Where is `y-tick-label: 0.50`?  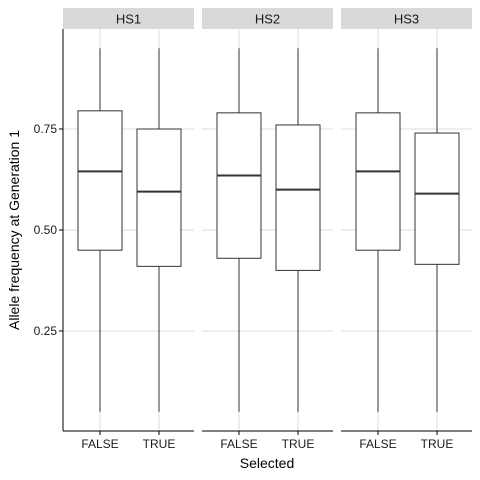
y-tick-label: 0.50 is located at coordinates (46, 230).